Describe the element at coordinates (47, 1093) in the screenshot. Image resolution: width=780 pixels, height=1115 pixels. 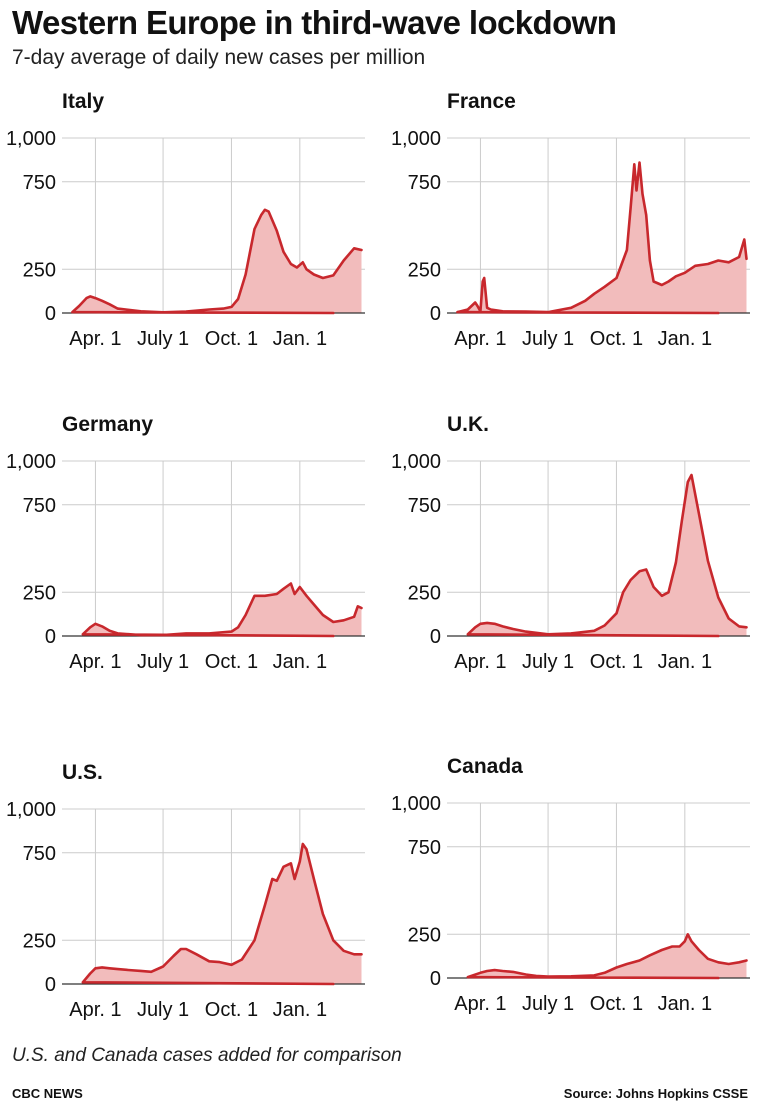
I see `credit: CBC NEWS` at that location.